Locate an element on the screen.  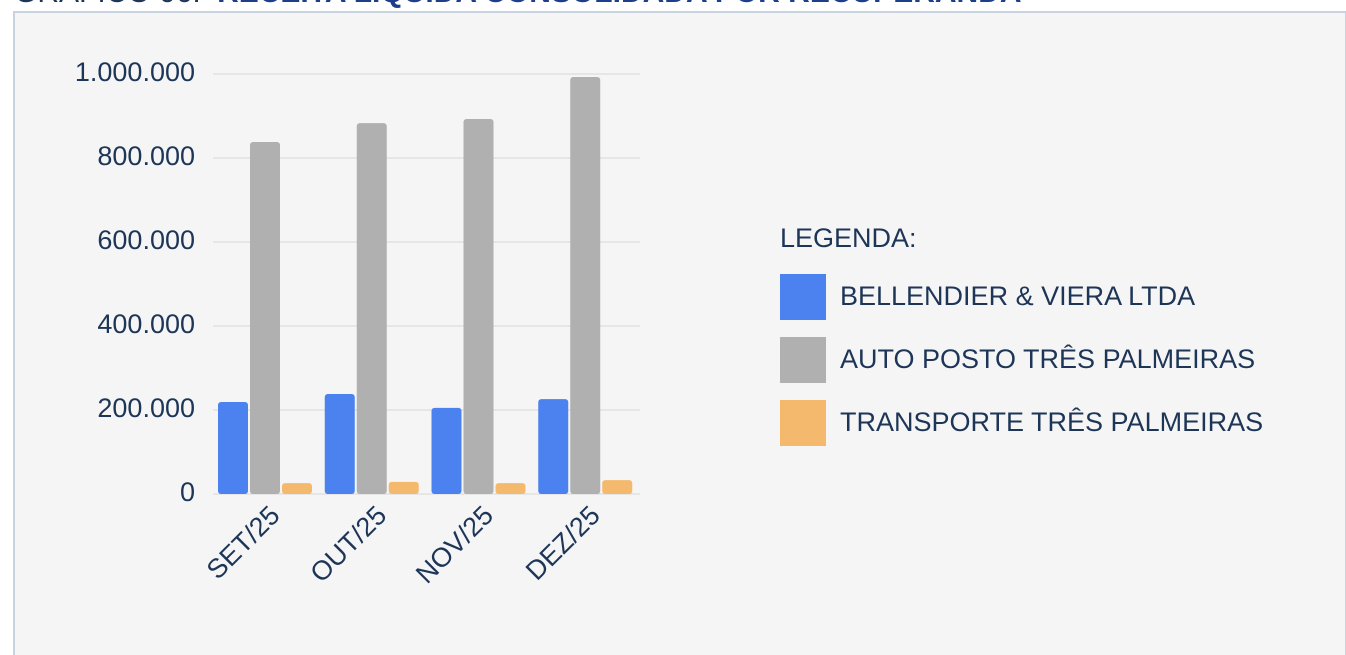
y-tick-label: 600.000 is located at coordinates (146, 240).